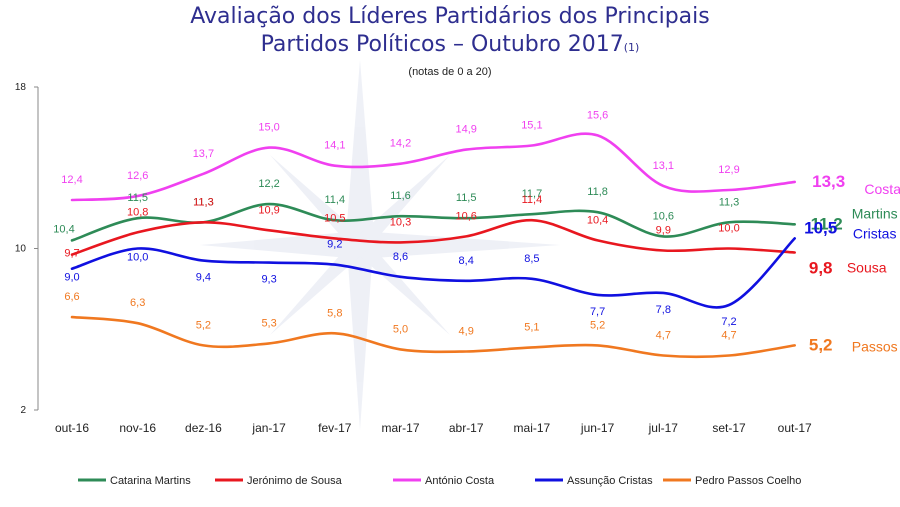  What do you see at coordinates (882, 189) in the screenshot?
I see `series-name-label: Costa` at bounding box center [882, 189].